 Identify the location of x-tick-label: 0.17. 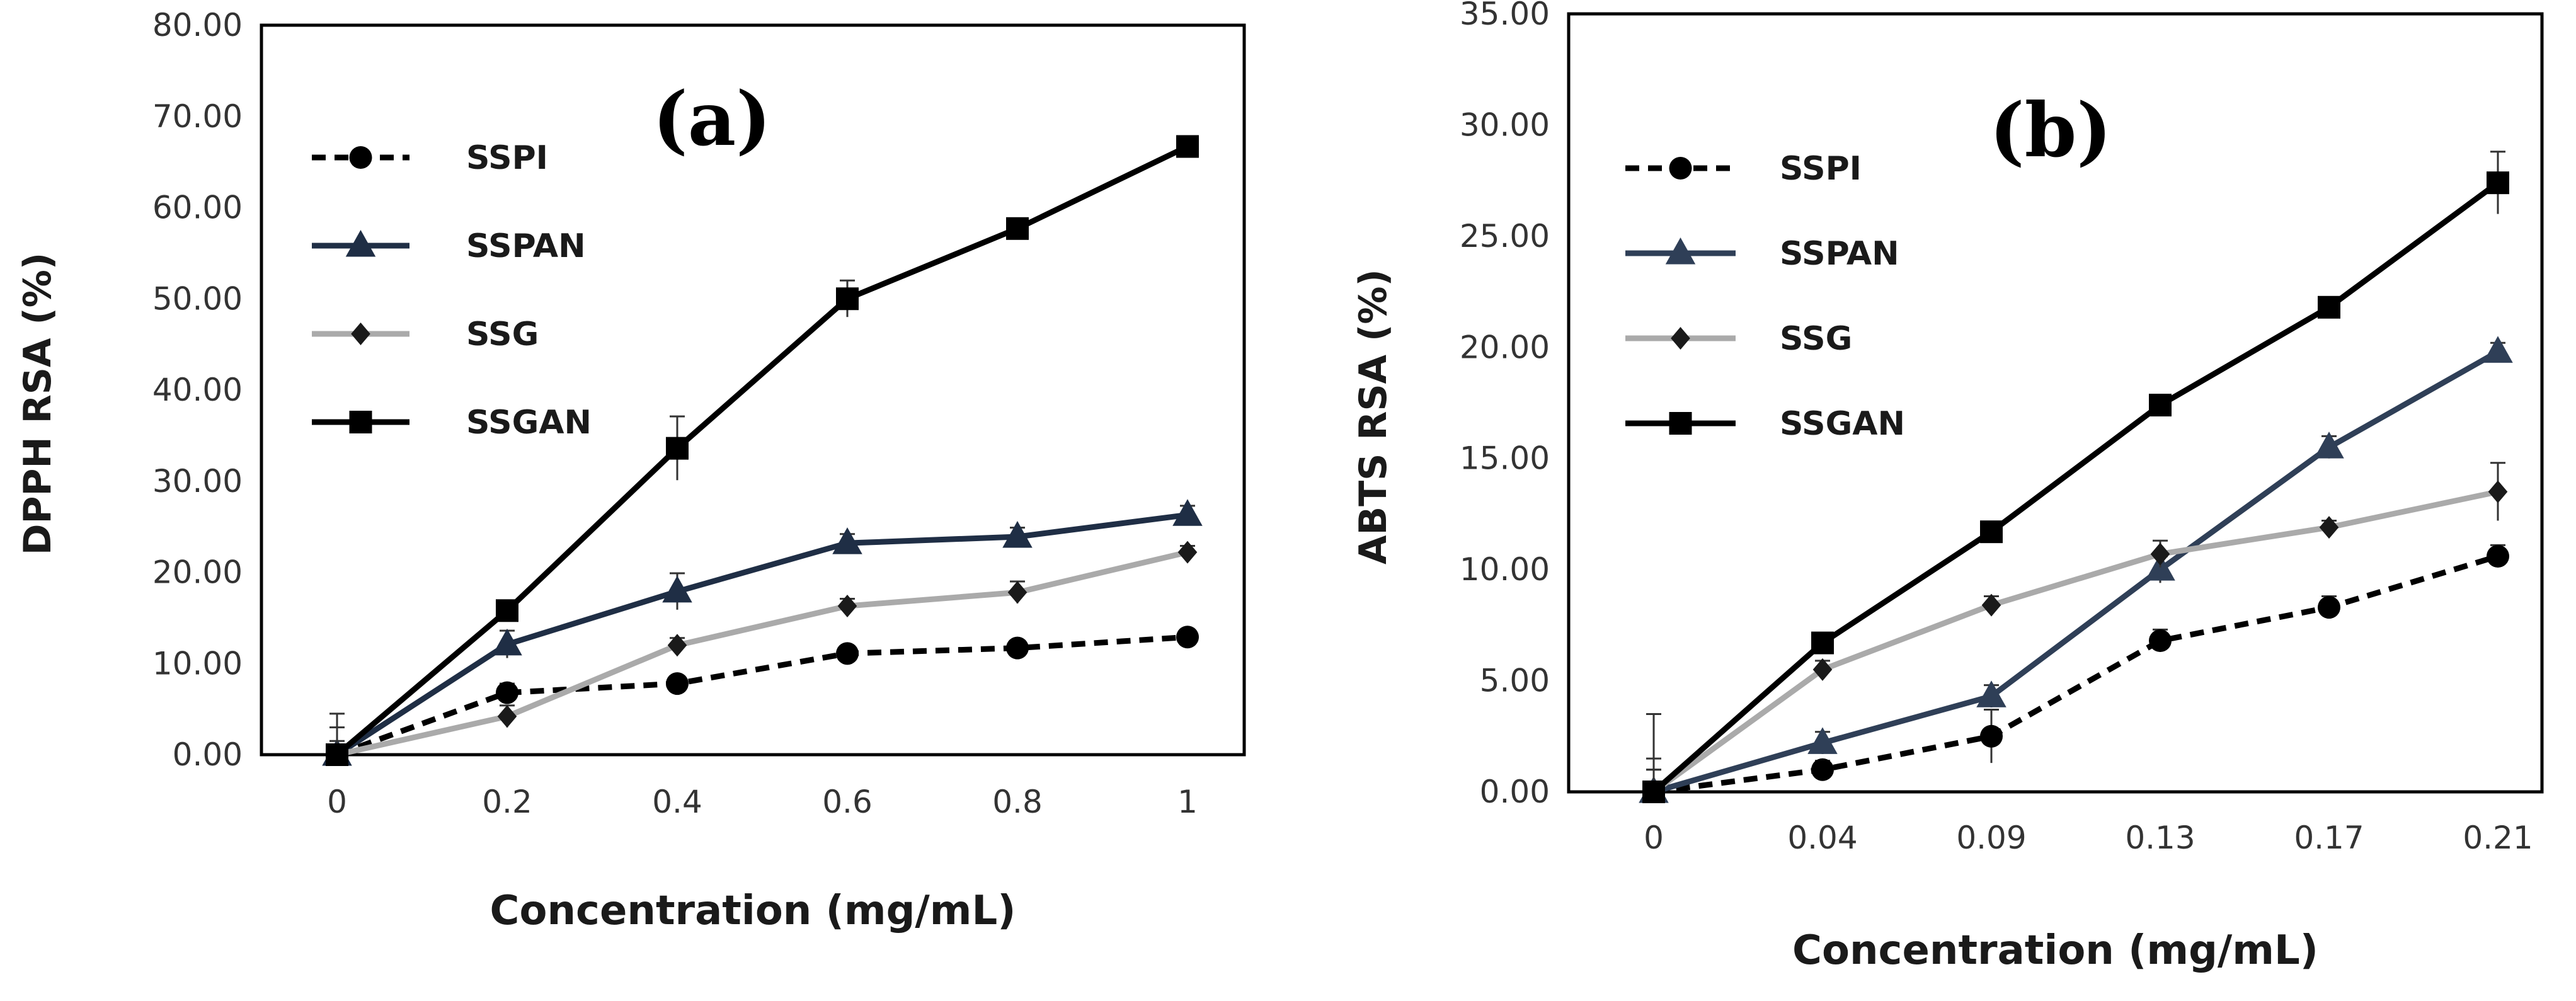
(2329, 838).